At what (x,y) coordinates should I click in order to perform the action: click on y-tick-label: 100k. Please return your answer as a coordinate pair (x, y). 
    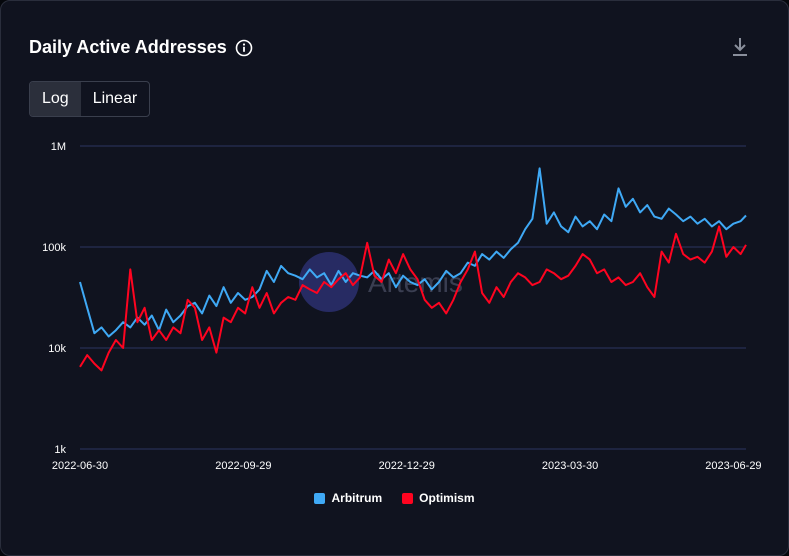
    Looking at the image, I should click on (54, 248).